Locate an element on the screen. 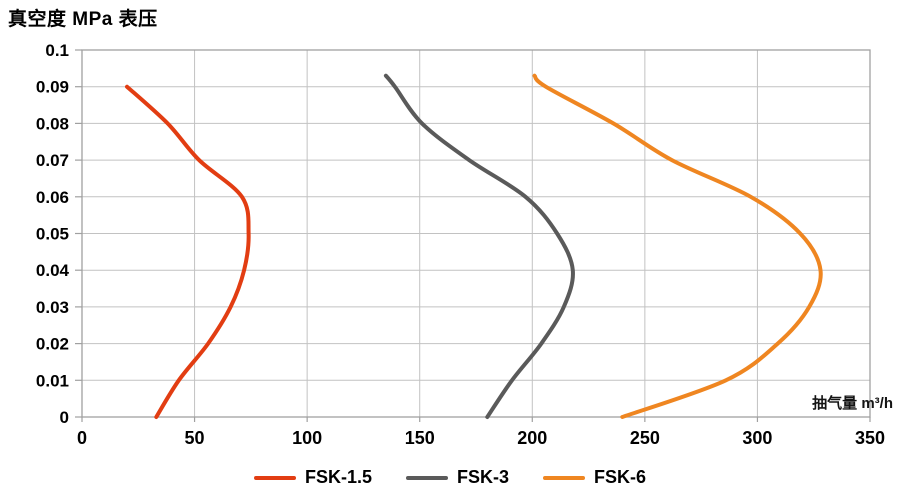  y-tick-label: 0.05 is located at coordinates (52, 234).